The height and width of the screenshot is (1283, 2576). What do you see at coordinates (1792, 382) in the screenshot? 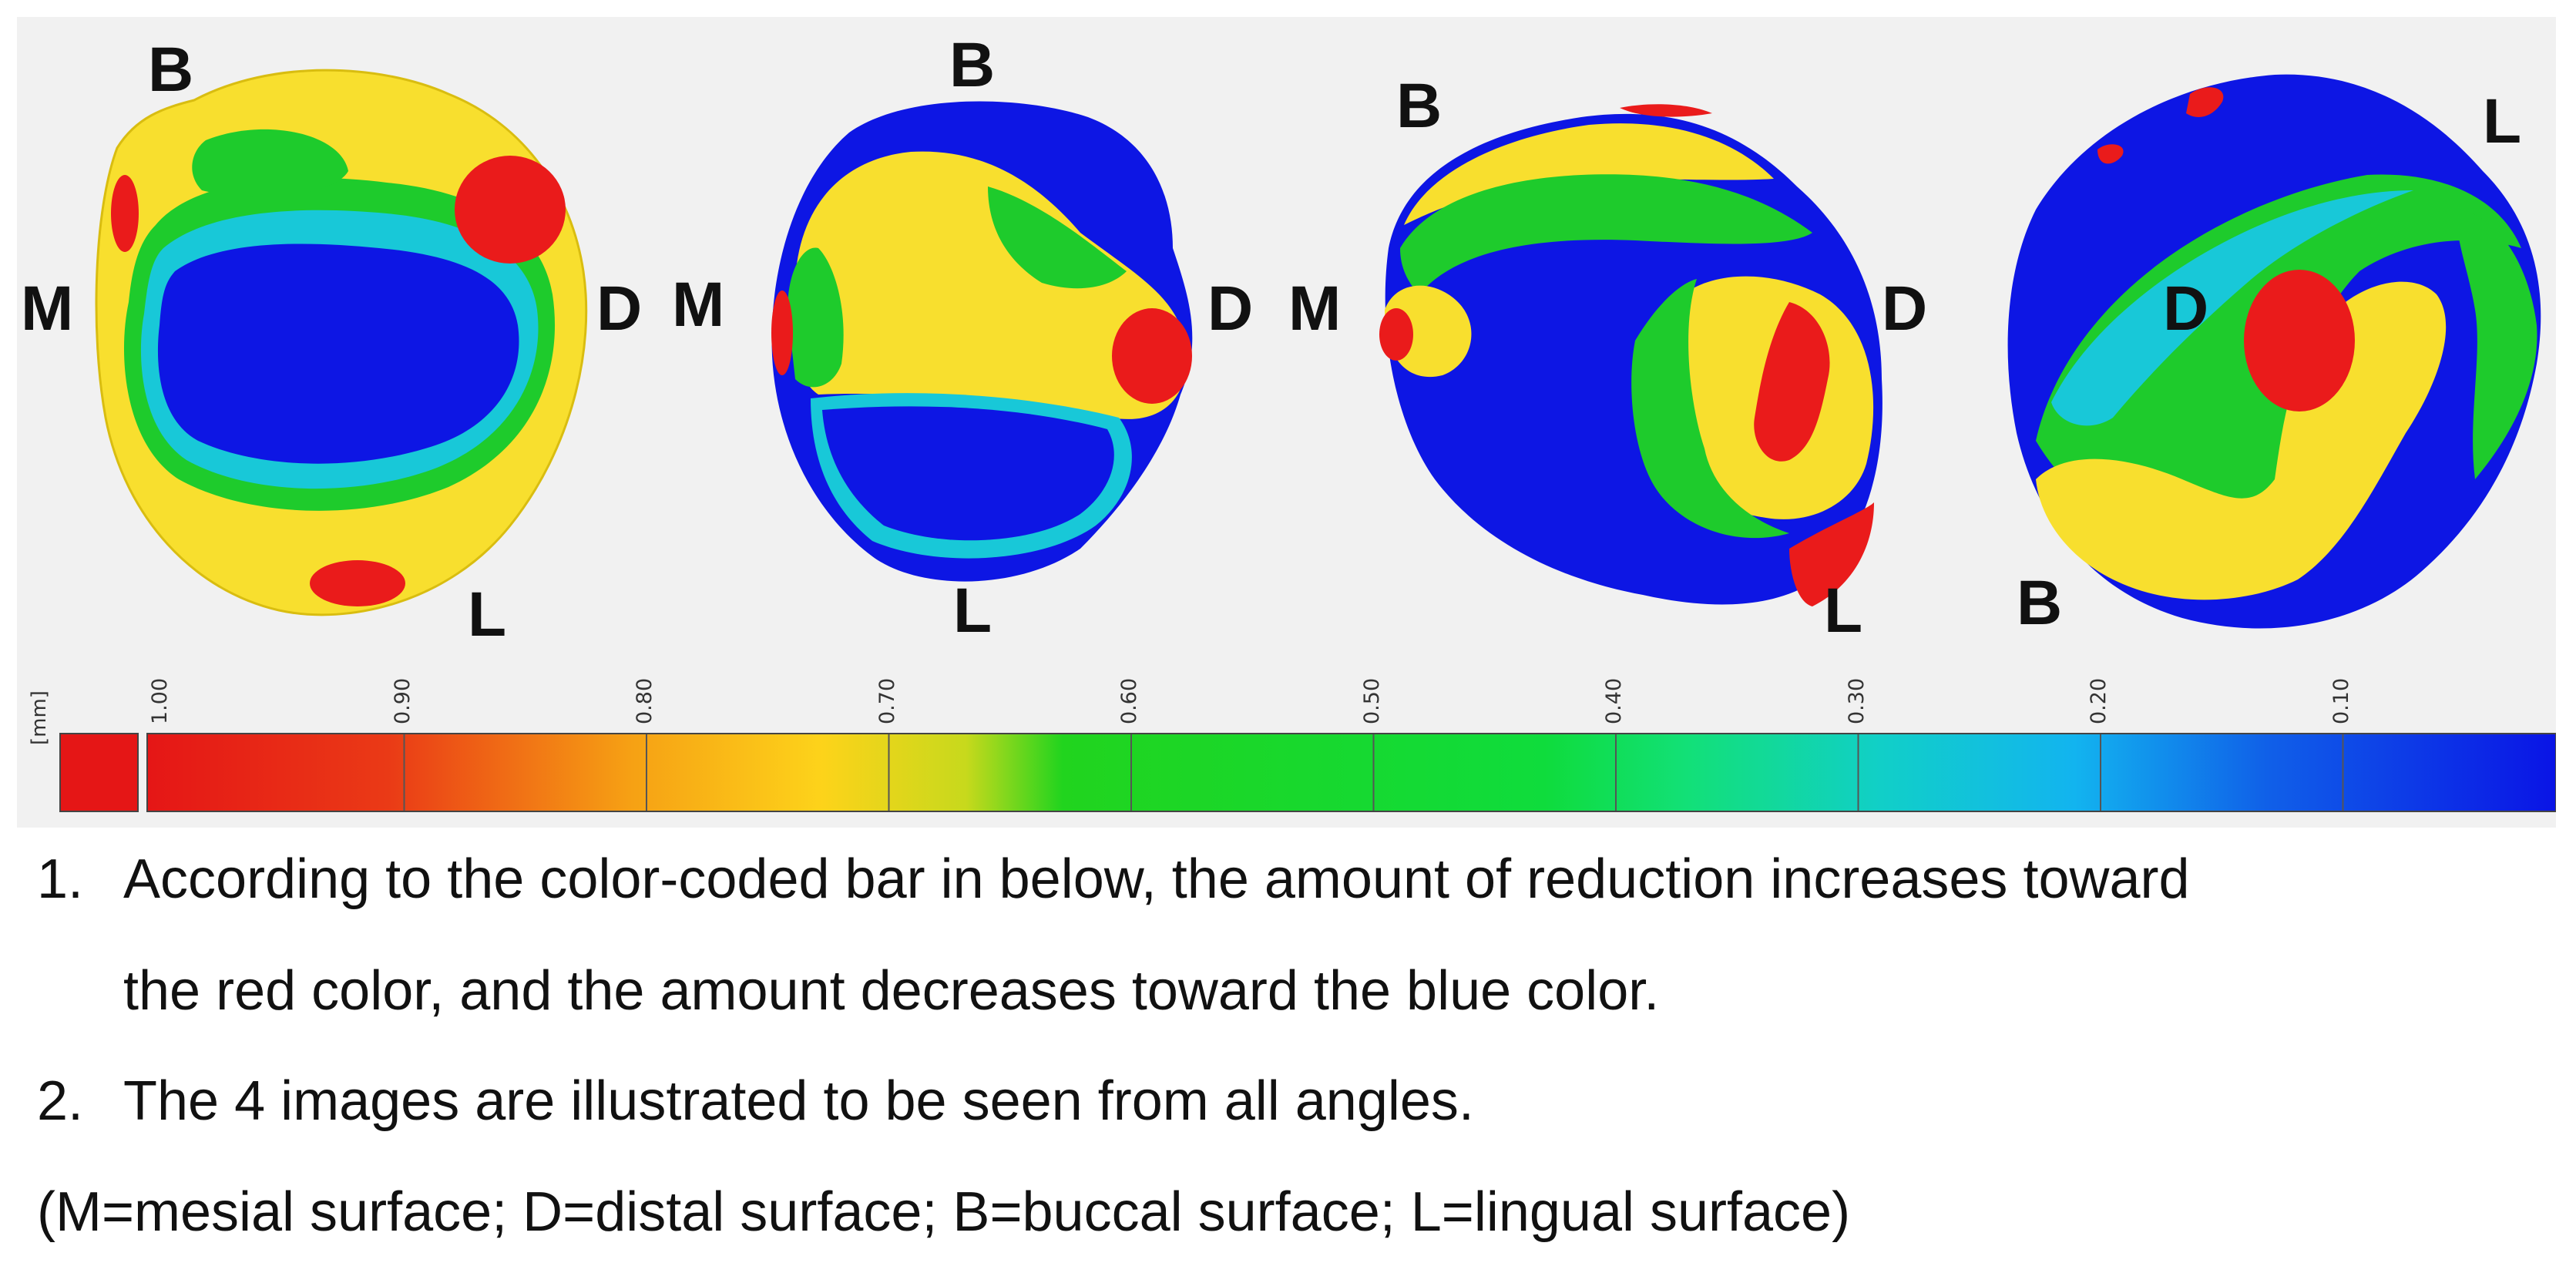
I see `tooth-3-red-distal` at bounding box center [1792, 382].